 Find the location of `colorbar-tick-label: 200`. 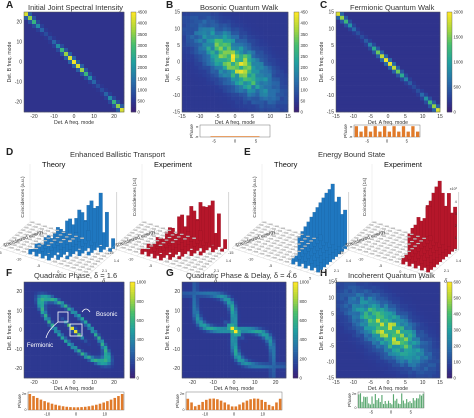

colorbar-tick-label: 200 is located at coordinates (305, 67).